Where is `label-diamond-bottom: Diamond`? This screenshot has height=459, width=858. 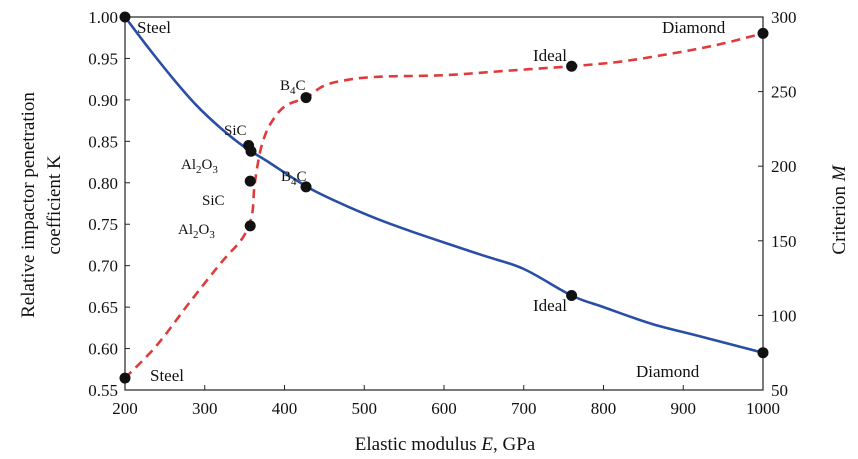 label-diamond-bottom: Diamond is located at coordinates (668, 371).